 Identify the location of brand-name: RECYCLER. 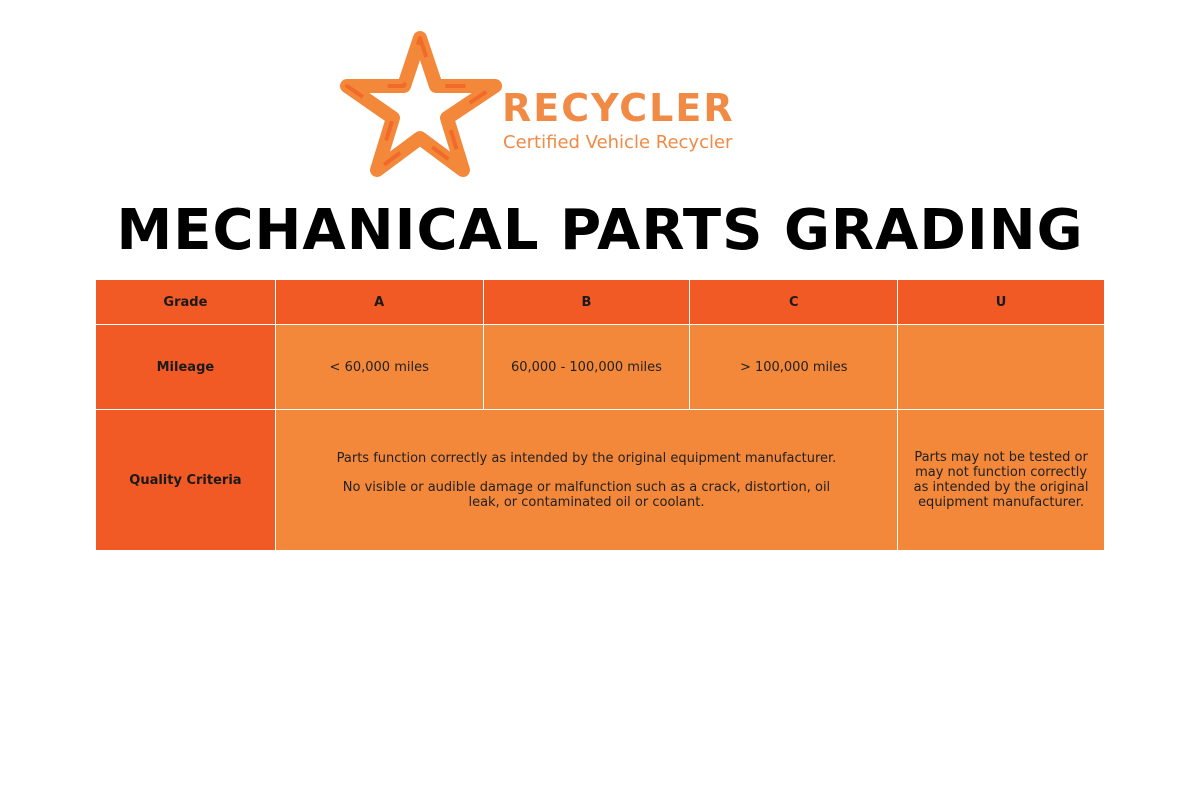
(618, 108).